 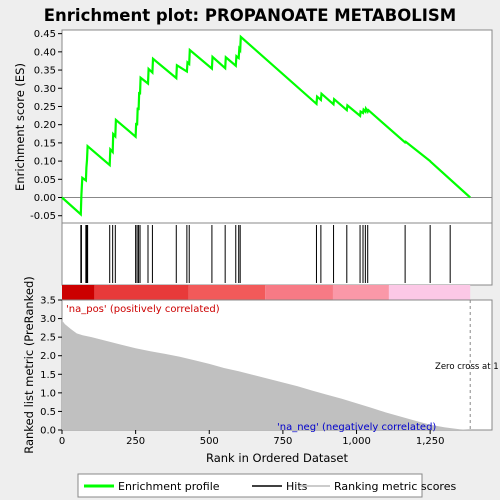 What do you see at coordinates (265, 254) in the screenshot?
I see `hit-lines` at bounding box center [265, 254].